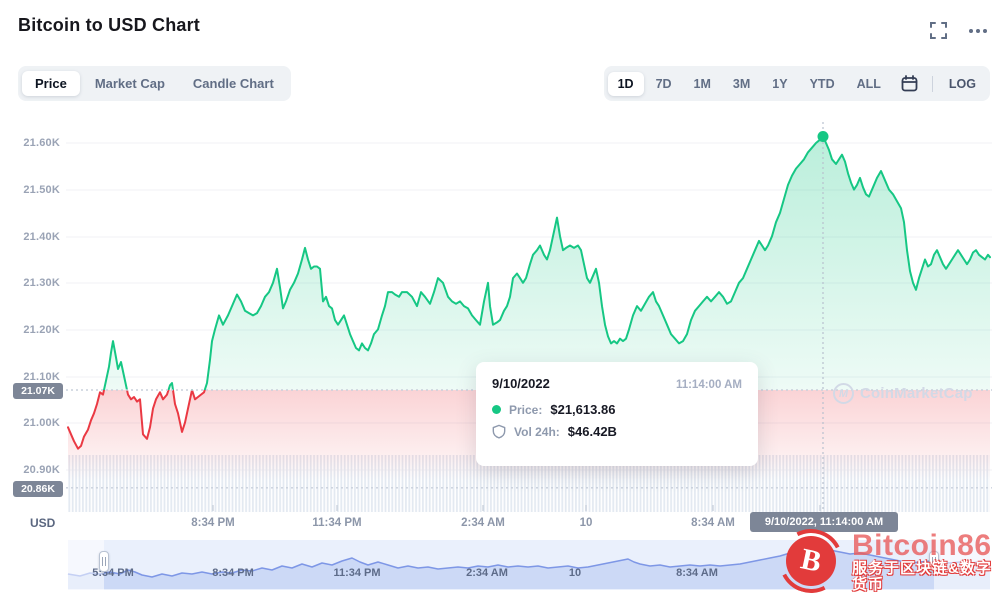  I want to click on range-1y: 1Y, so click(779, 84).